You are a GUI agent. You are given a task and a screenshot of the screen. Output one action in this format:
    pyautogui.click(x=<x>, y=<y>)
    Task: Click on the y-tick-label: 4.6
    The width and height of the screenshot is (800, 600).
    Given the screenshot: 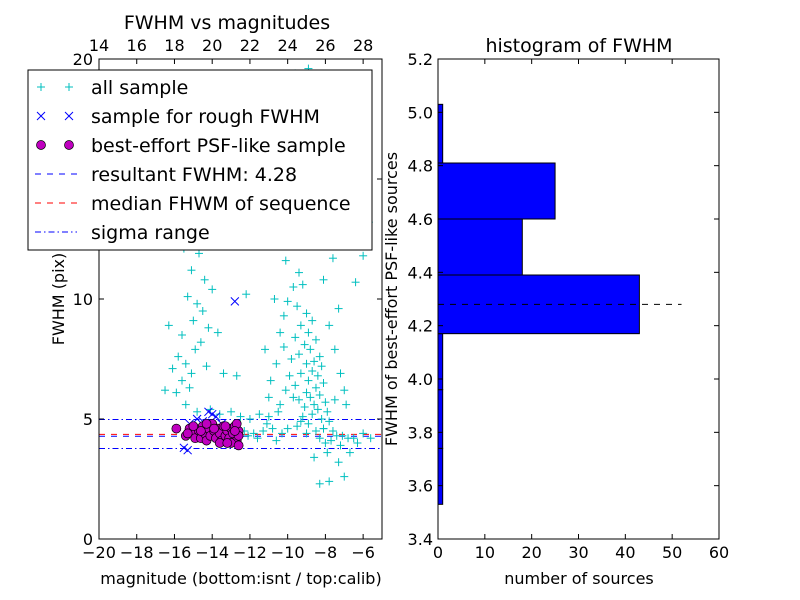 What is the action you would take?
    pyautogui.click(x=420, y=219)
    